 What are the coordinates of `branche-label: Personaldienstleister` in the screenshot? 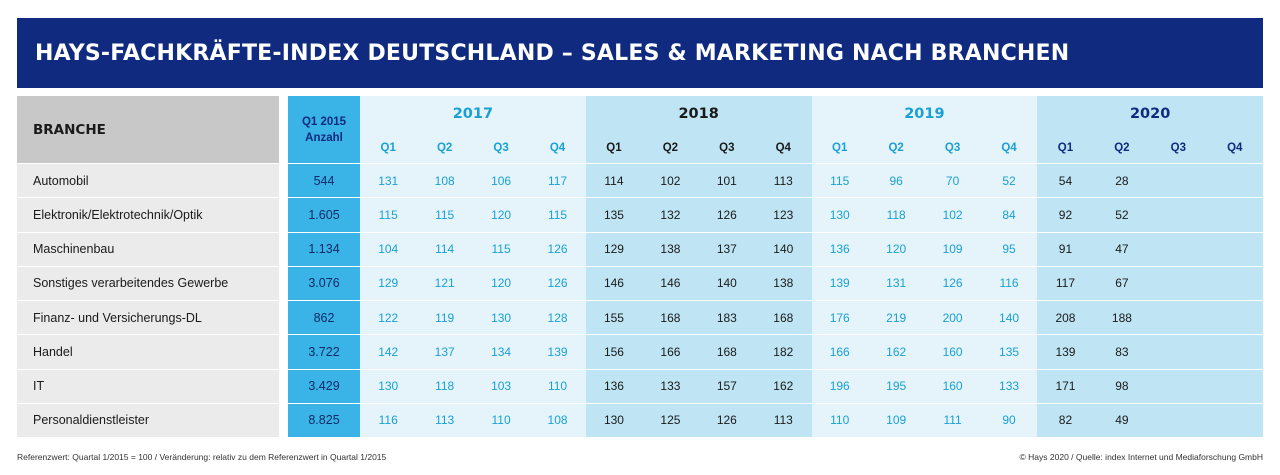 It's located at (148, 420).